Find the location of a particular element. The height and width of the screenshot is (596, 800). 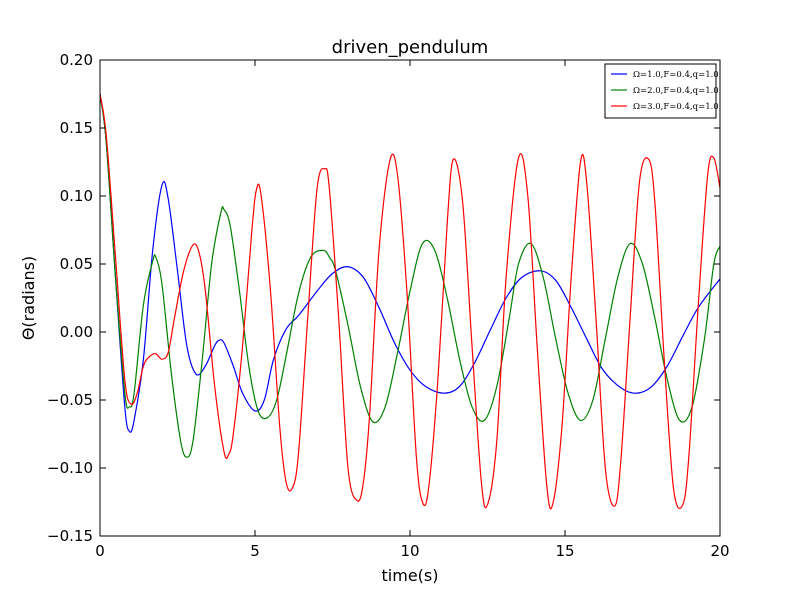

legend-box is located at coordinates (660, 91).